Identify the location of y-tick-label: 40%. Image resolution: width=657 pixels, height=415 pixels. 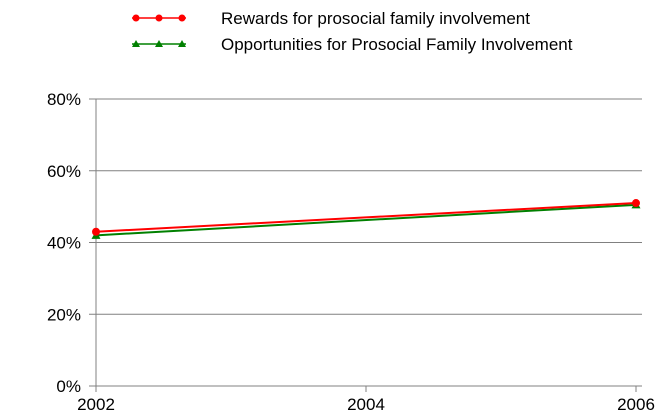
(64, 243).